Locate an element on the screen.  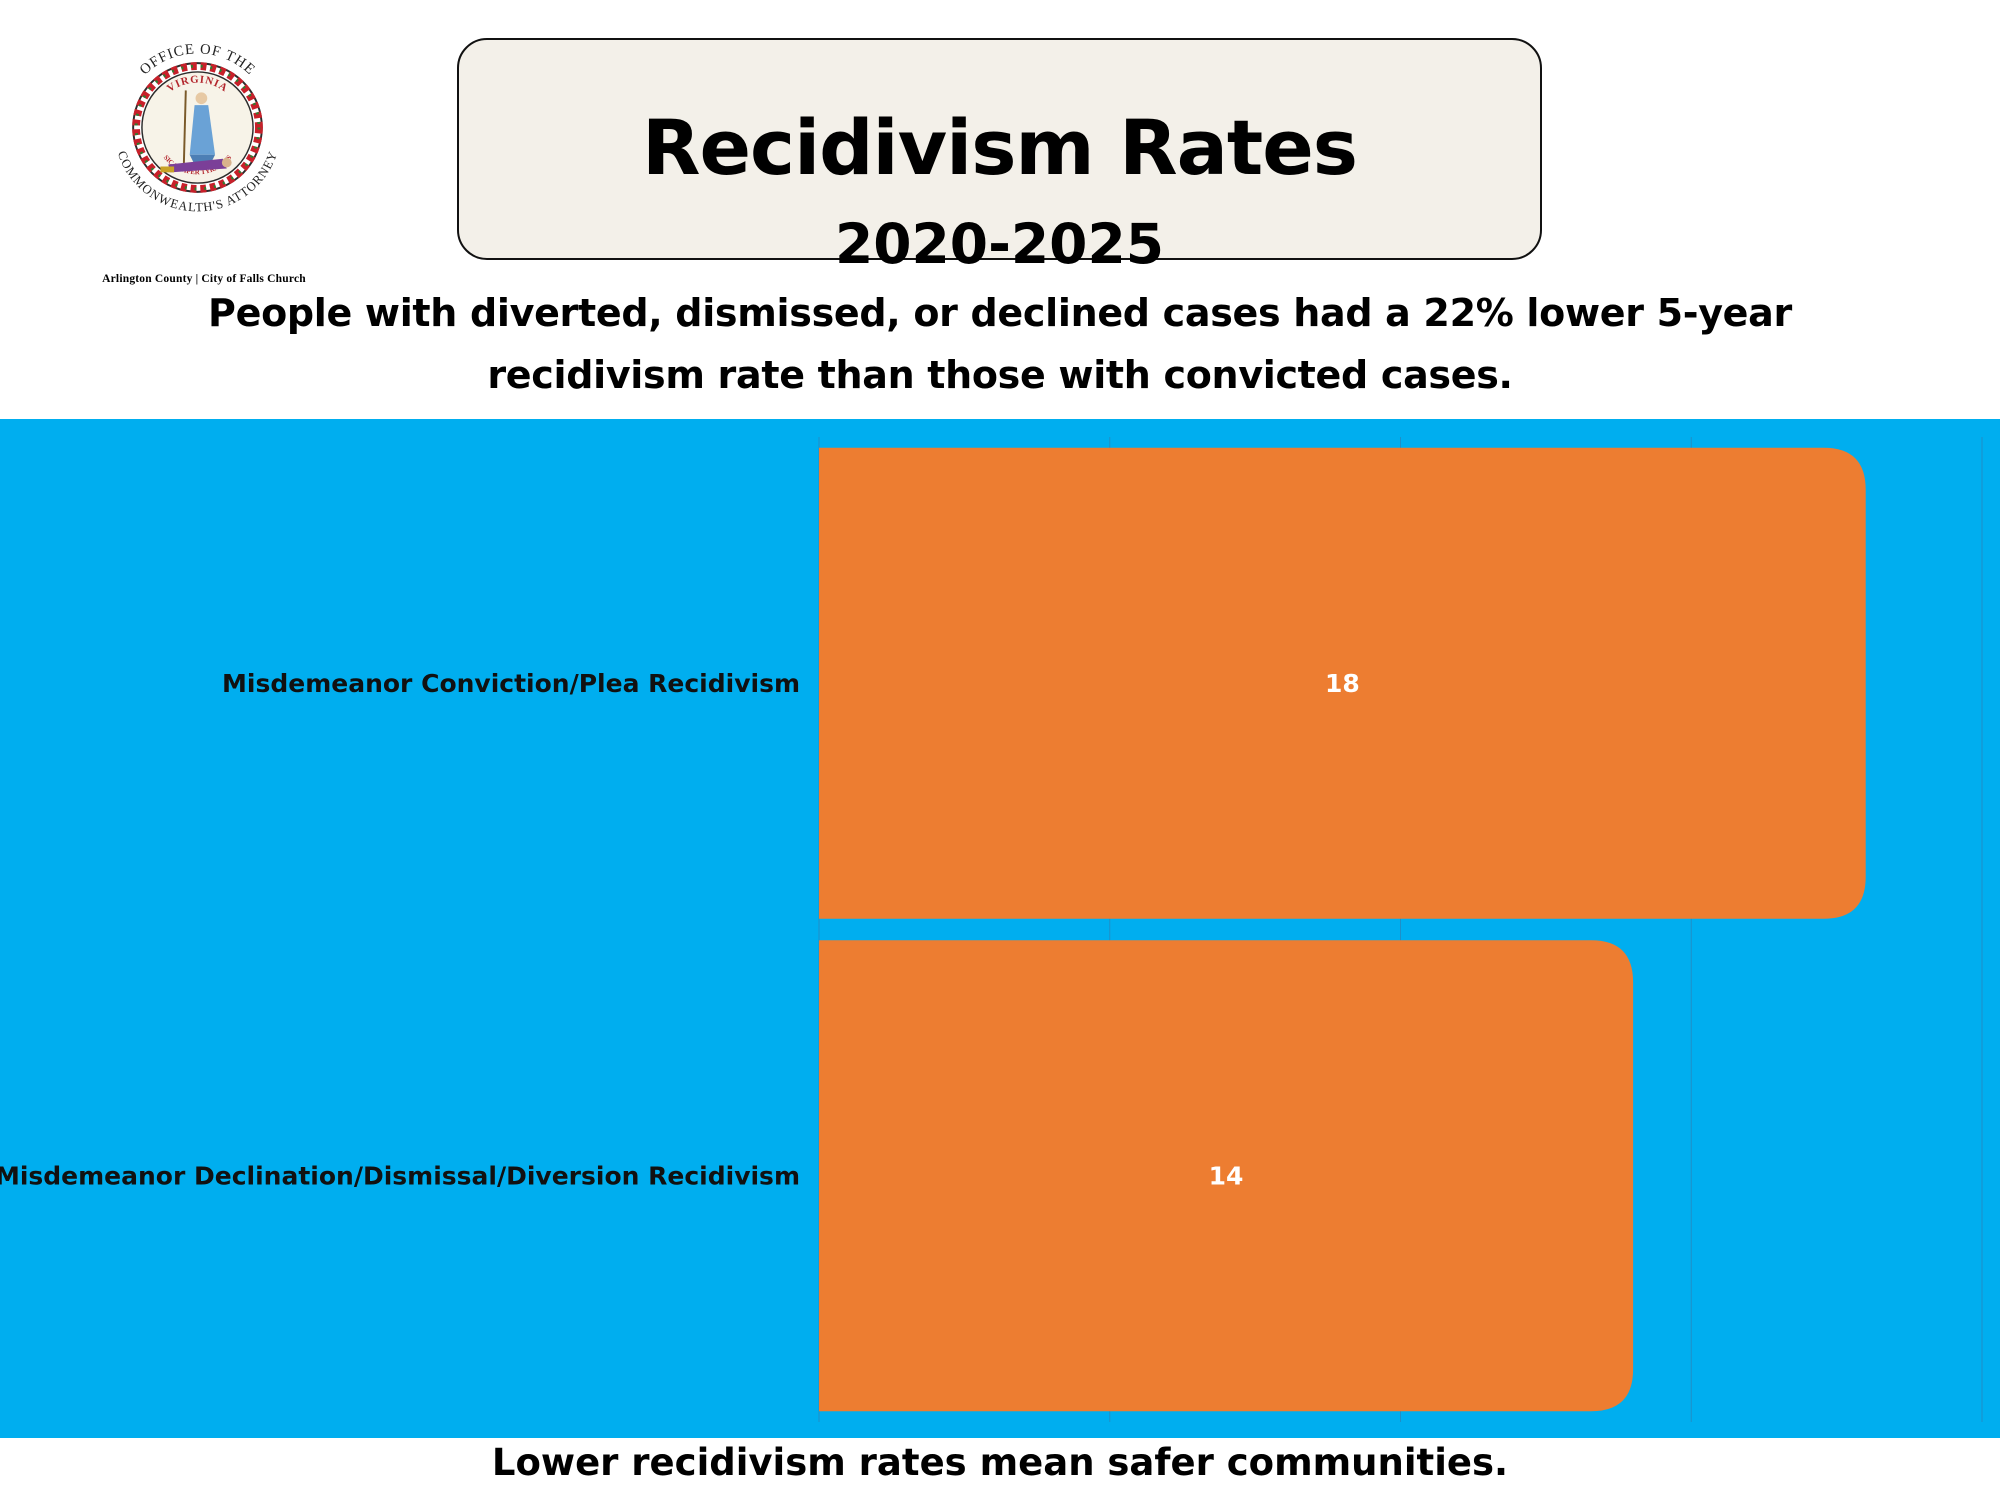
bar-value-label-0: 18 is located at coordinates (1342, 683).